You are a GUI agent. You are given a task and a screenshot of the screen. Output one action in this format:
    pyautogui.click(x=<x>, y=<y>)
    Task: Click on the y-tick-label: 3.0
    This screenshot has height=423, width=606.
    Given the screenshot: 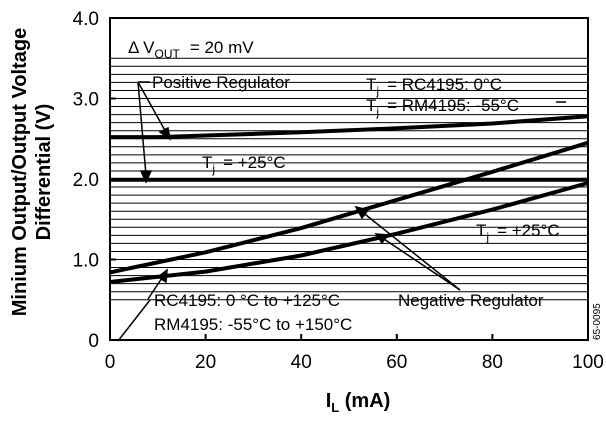 What is the action you would take?
    pyautogui.click(x=86, y=100)
    